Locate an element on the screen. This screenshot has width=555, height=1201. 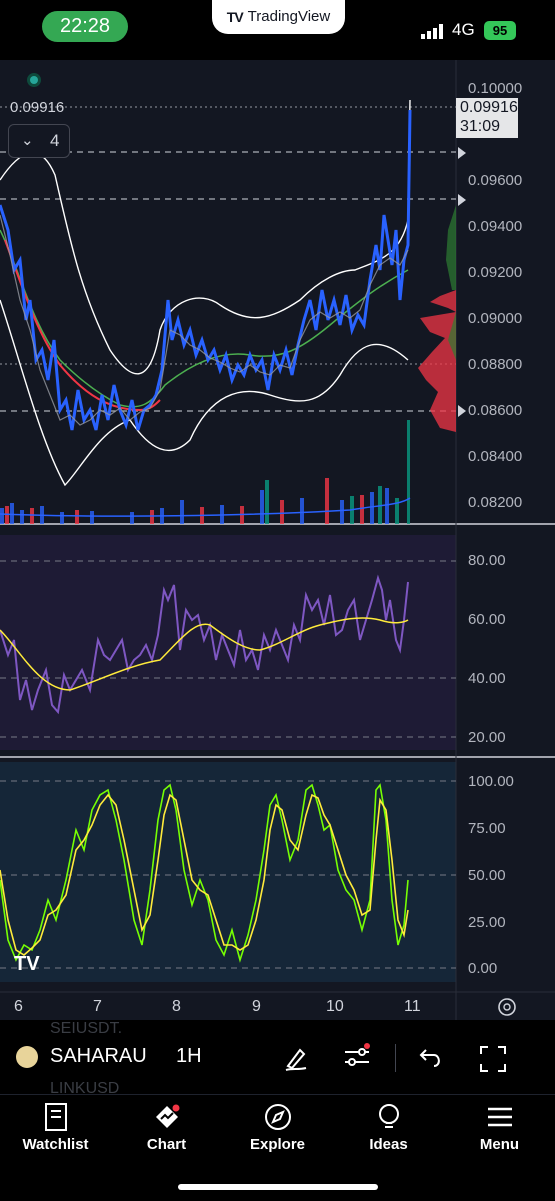
volume-bars is located at coordinates (194, 506).